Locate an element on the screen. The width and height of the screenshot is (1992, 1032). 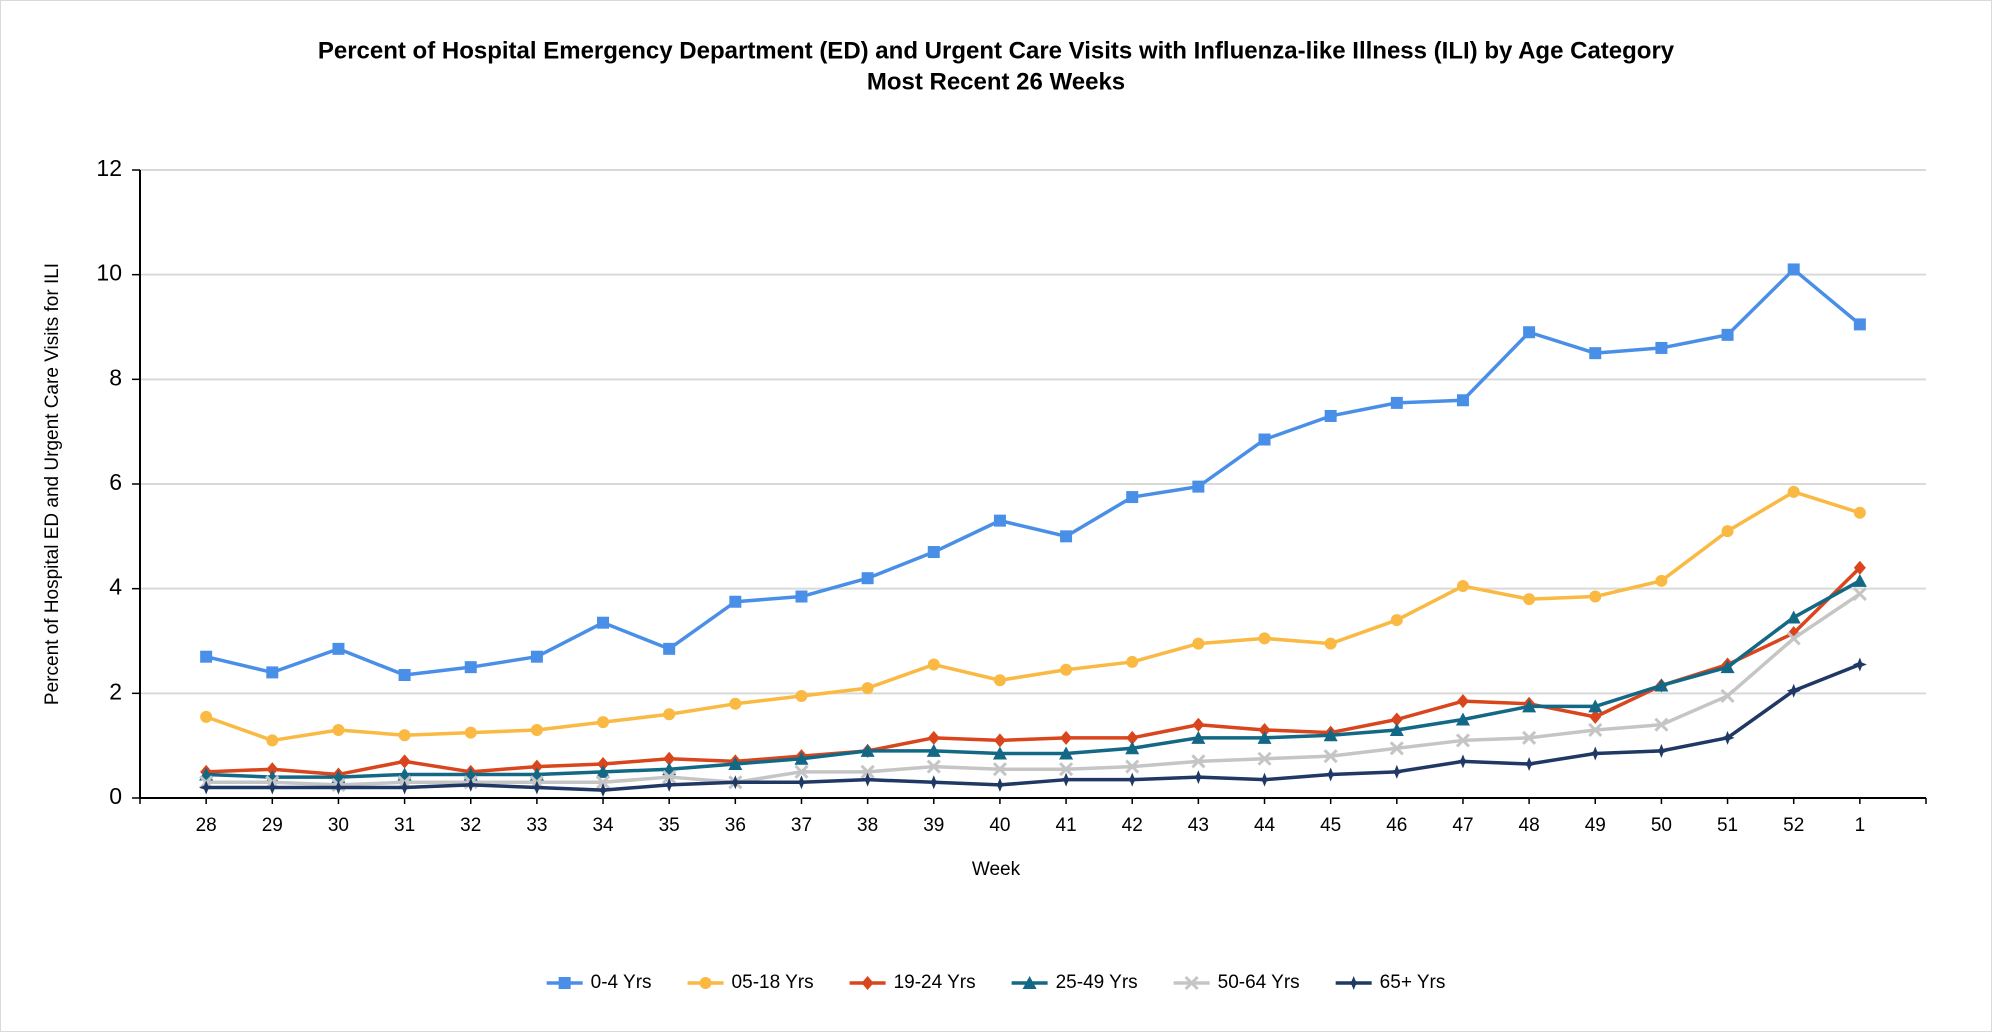
y-tick-label: 6 is located at coordinates (115, 482).